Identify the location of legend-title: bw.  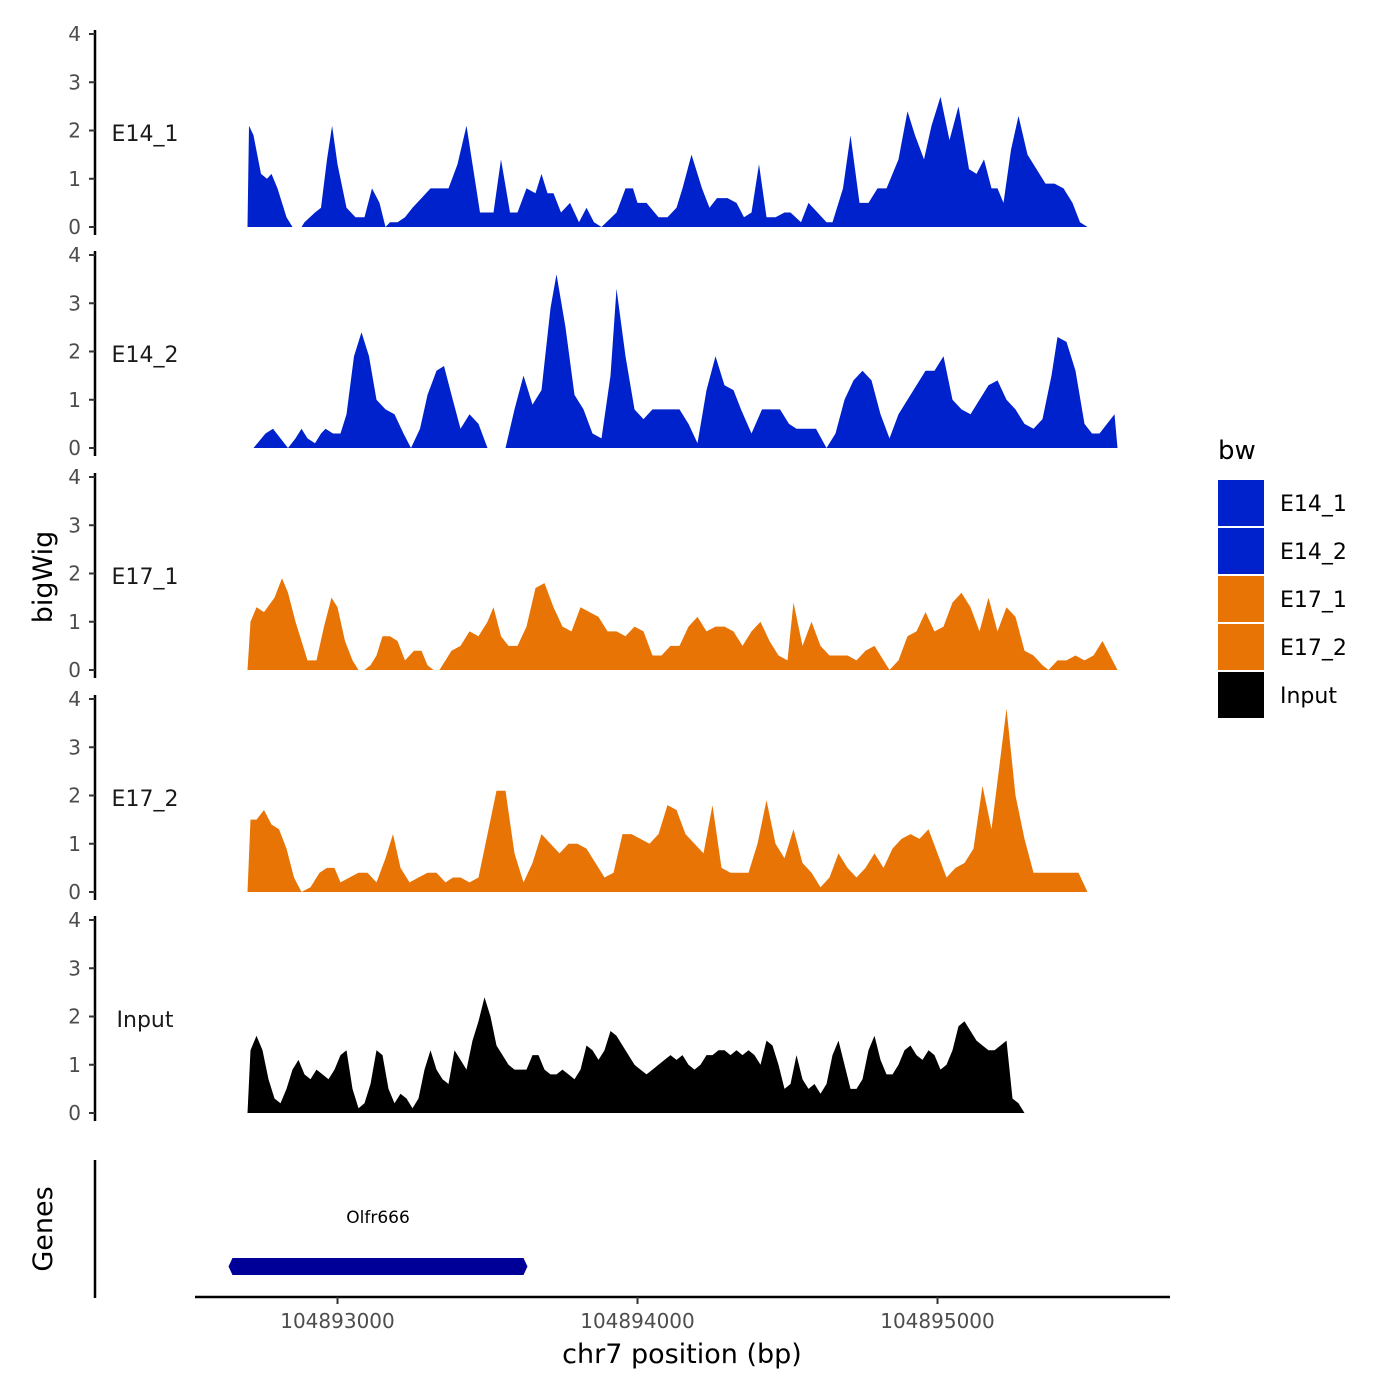
(1237, 451).